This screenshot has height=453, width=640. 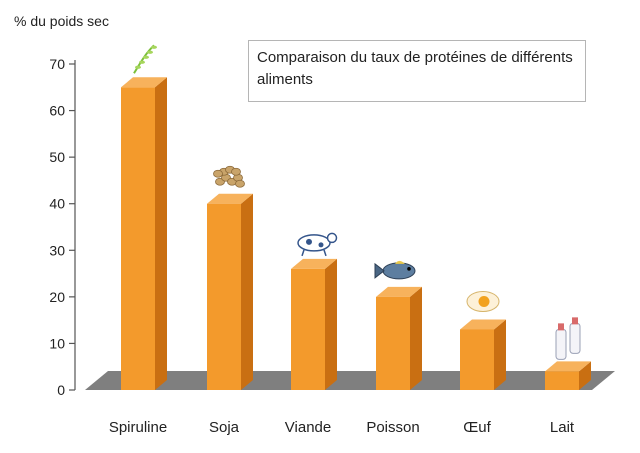 What do you see at coordinates (568, 338) in the screenshot?
I see `milk-bottles-icon` at bounding box center [568, 338].